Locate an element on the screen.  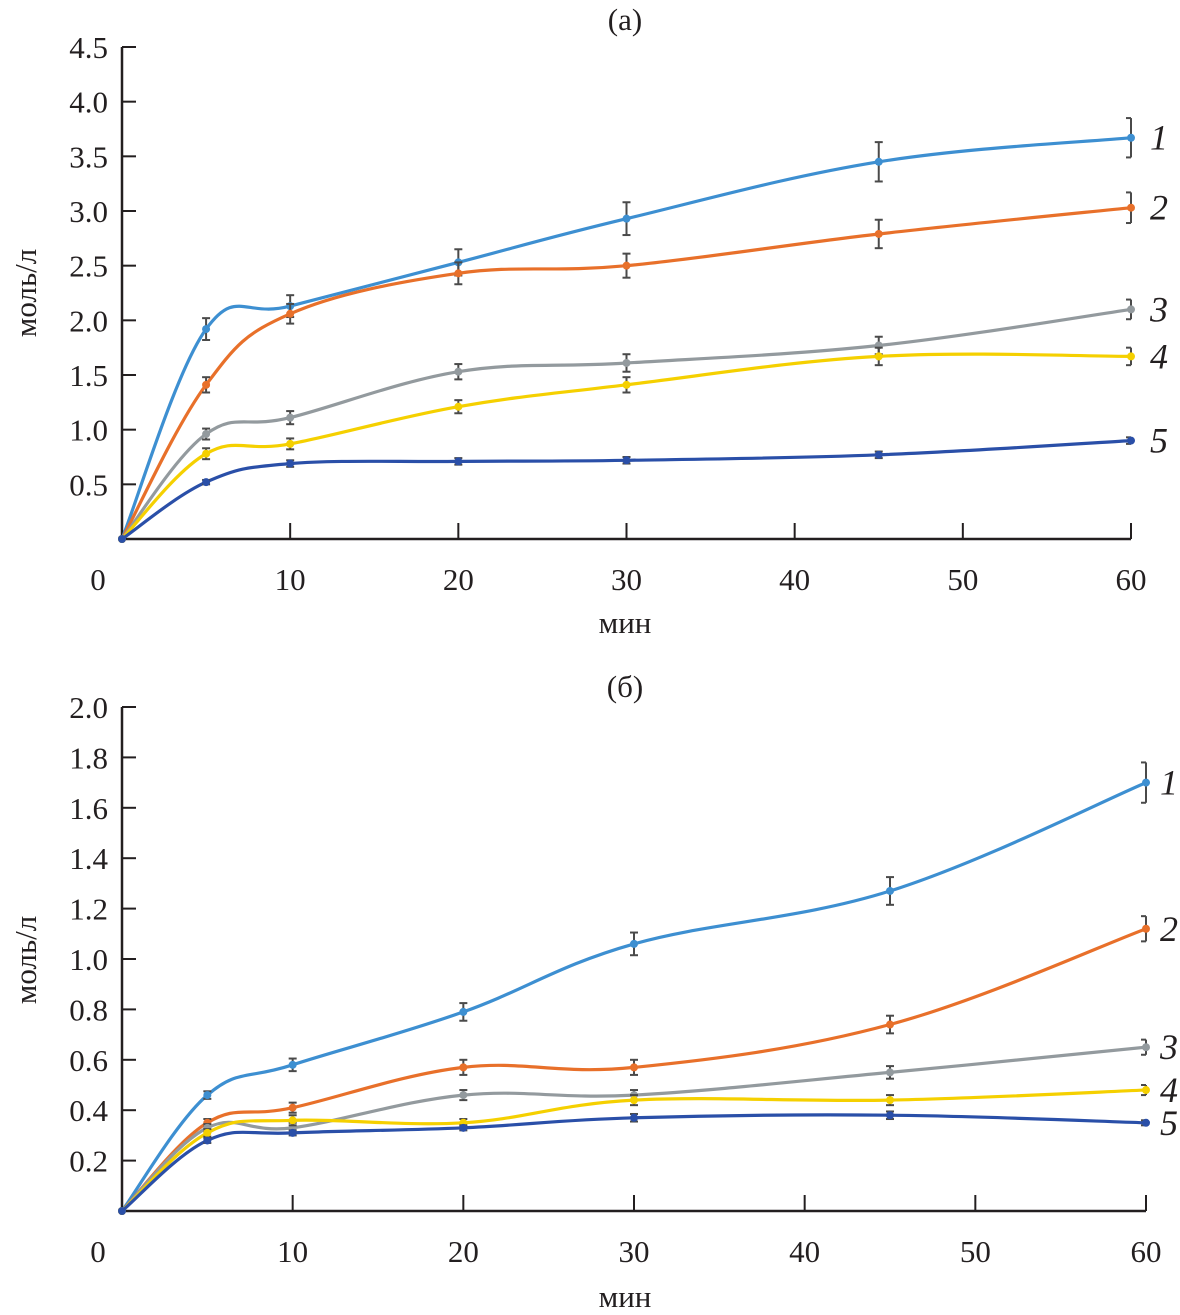
y-tick-label: 1.5 is located at coordinates (88, 375).